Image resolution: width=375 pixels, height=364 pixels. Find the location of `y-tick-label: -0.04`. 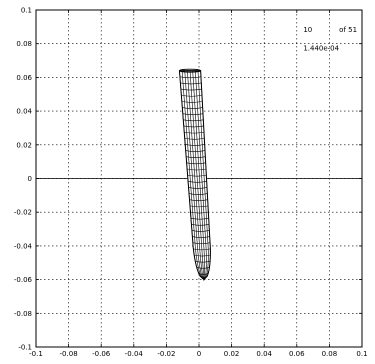

y-tick-label: -0.04 is located at coordinates (23, 246).